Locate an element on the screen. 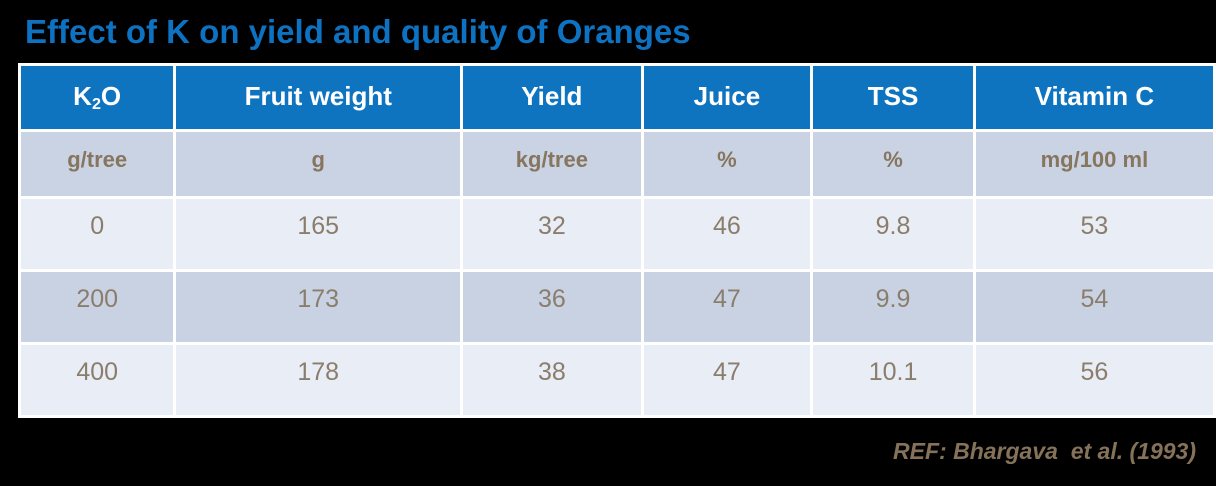  table-cell: 10.1 is located at coordinates (893, 380).